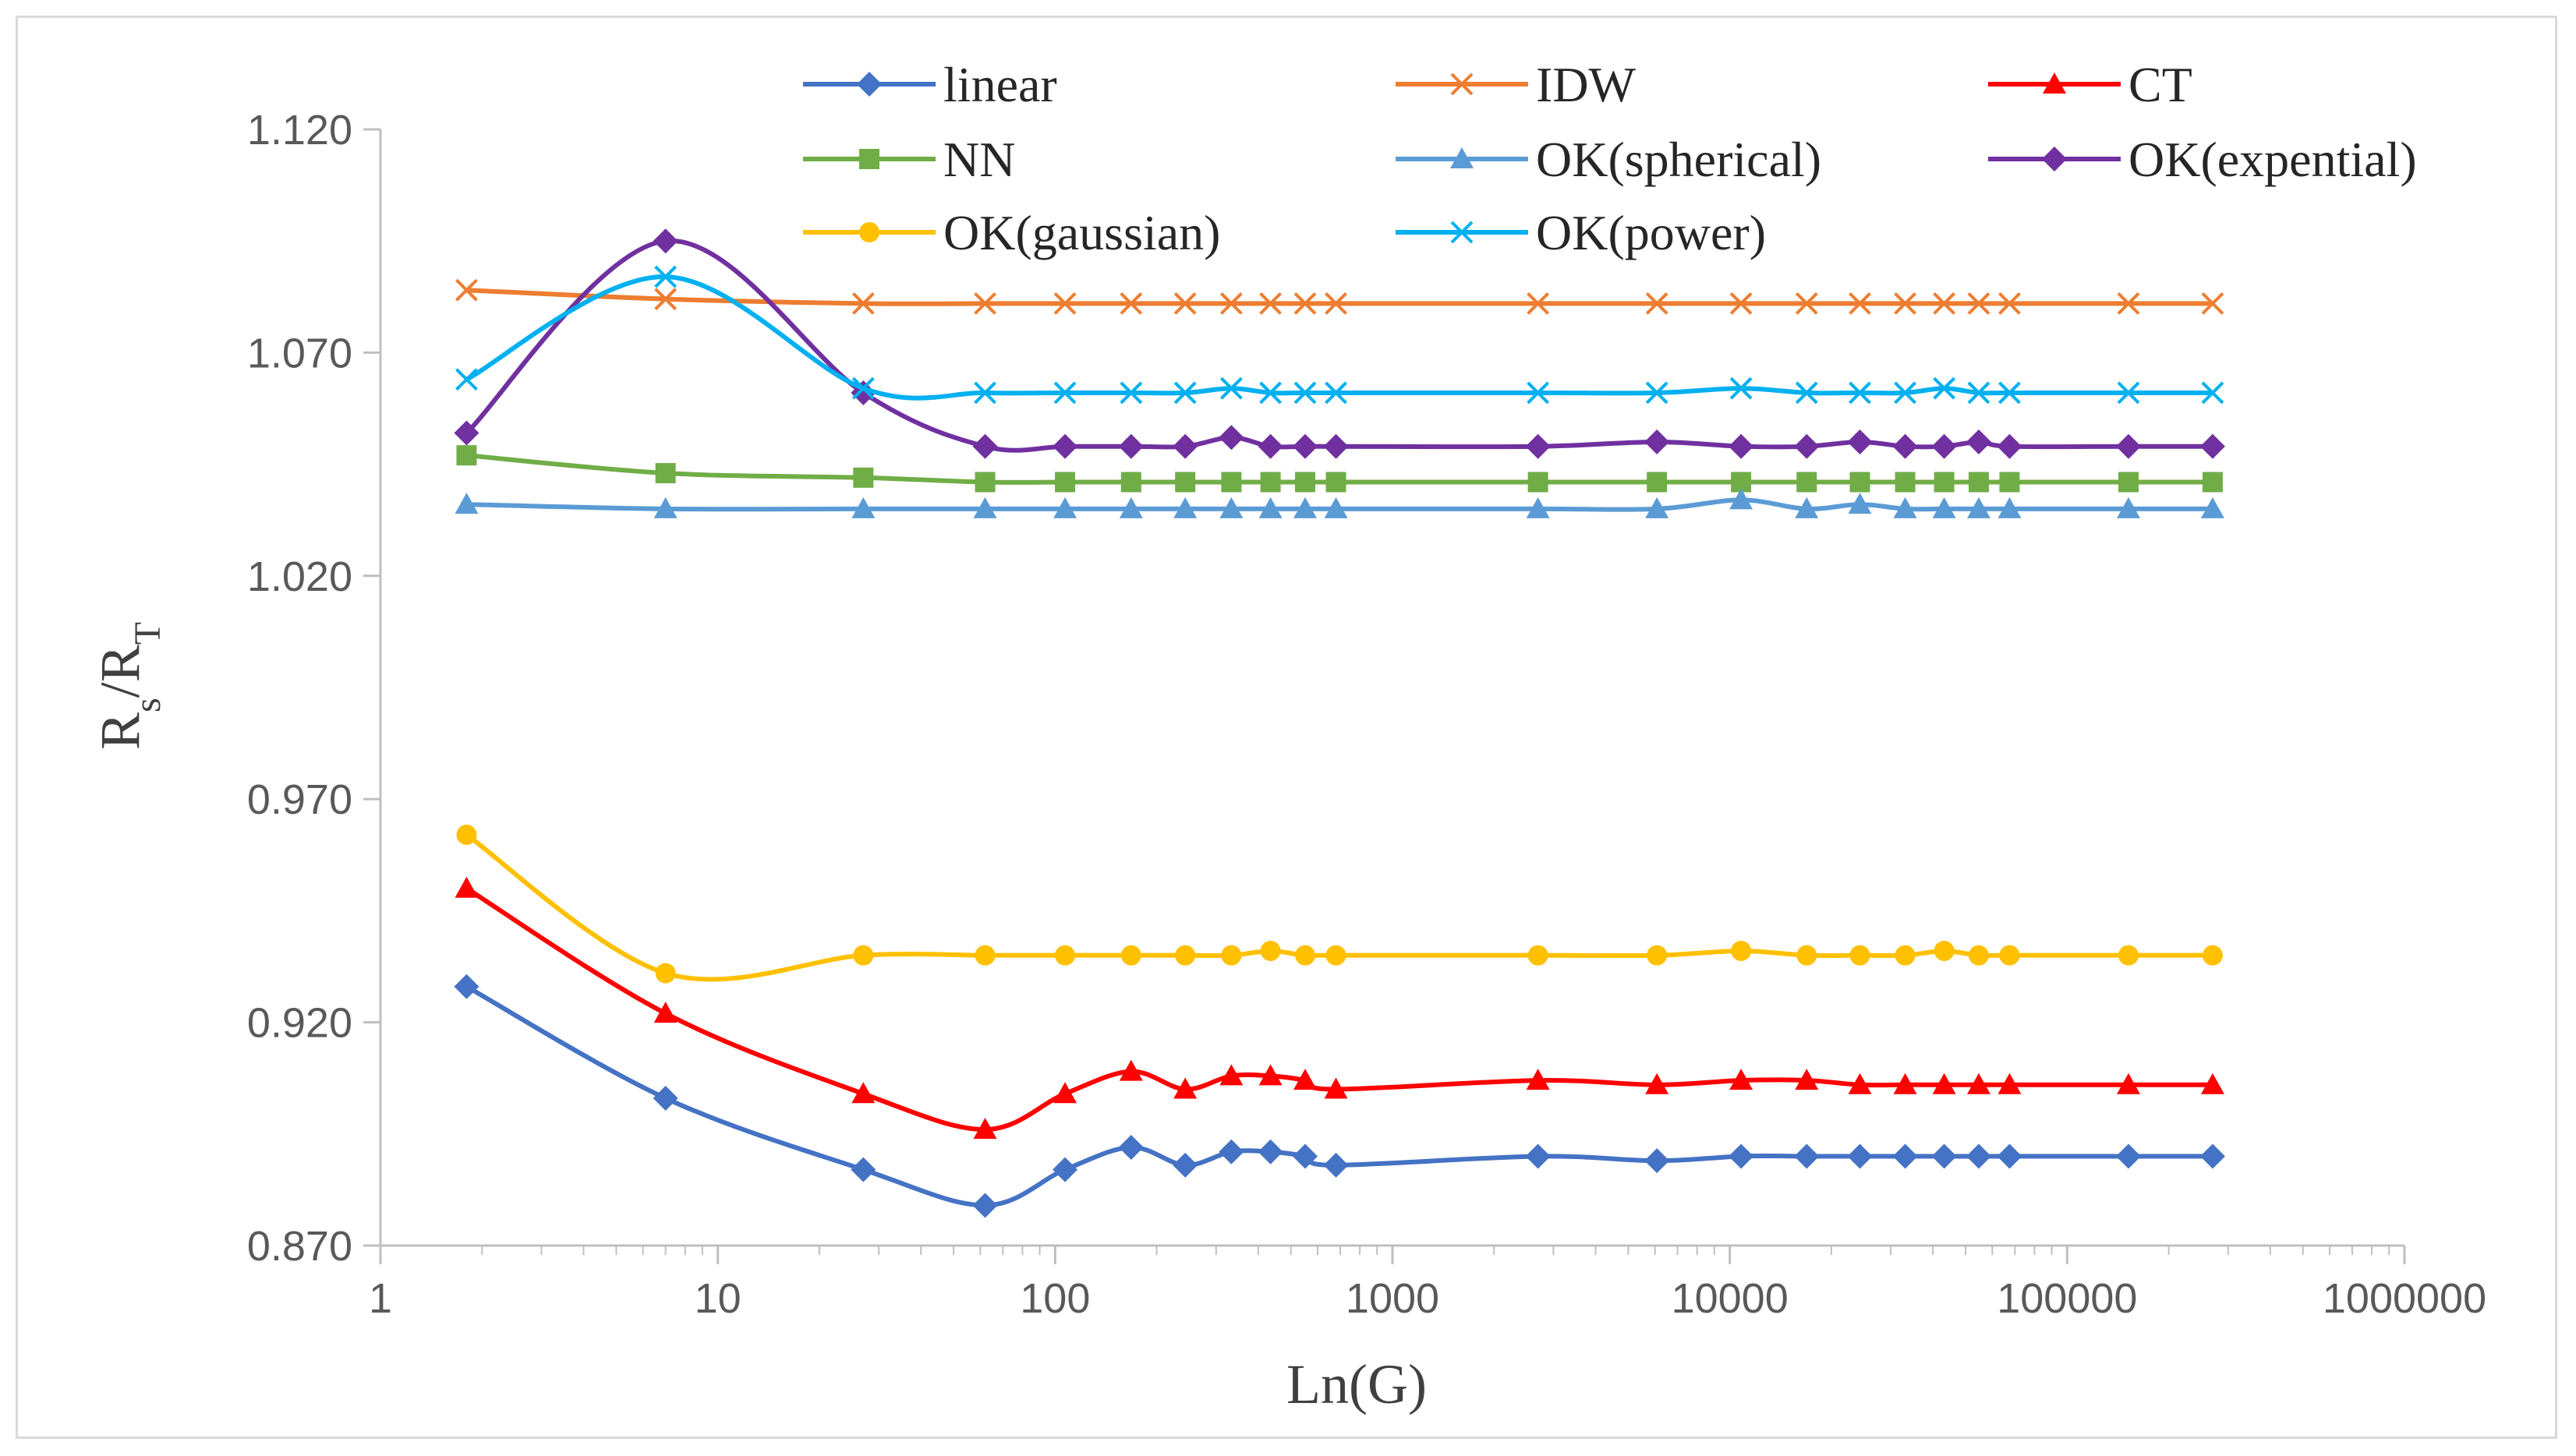  I want to click on y-tick-label: 0.870, so click(299, 1247).